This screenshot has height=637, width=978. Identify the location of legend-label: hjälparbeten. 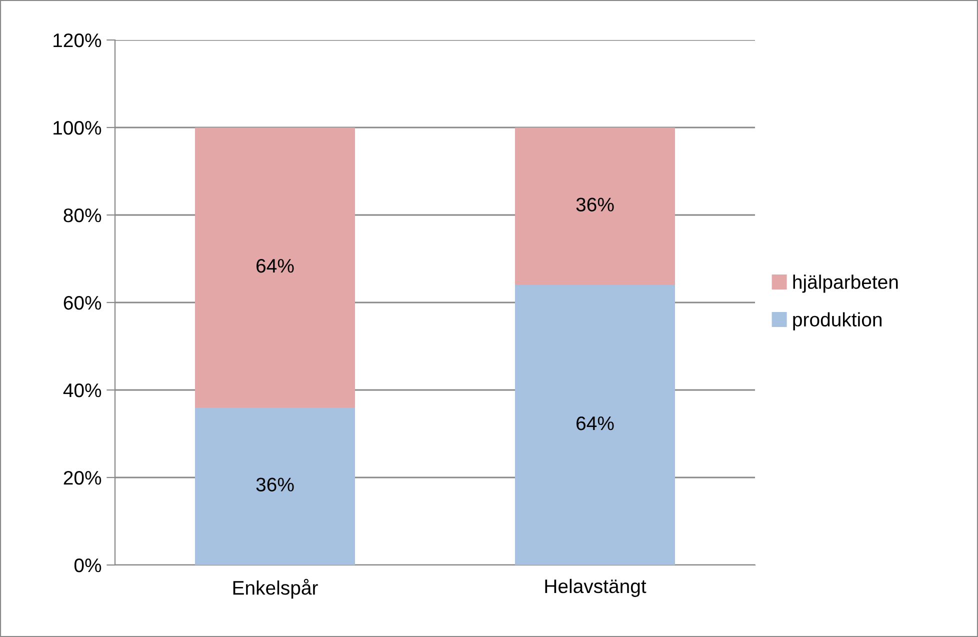
(845, 283).